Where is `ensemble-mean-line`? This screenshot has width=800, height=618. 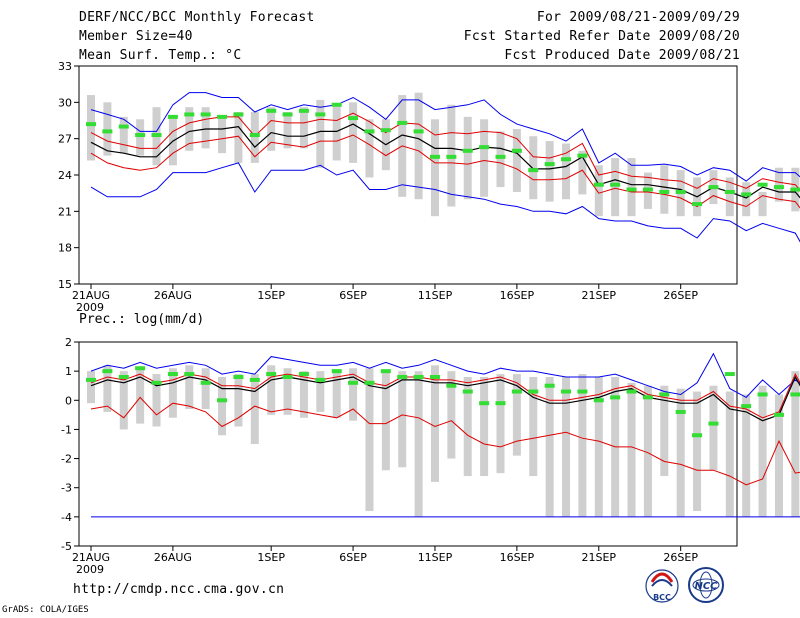 ensemble-mean-line is located at coordinates (445, 398).